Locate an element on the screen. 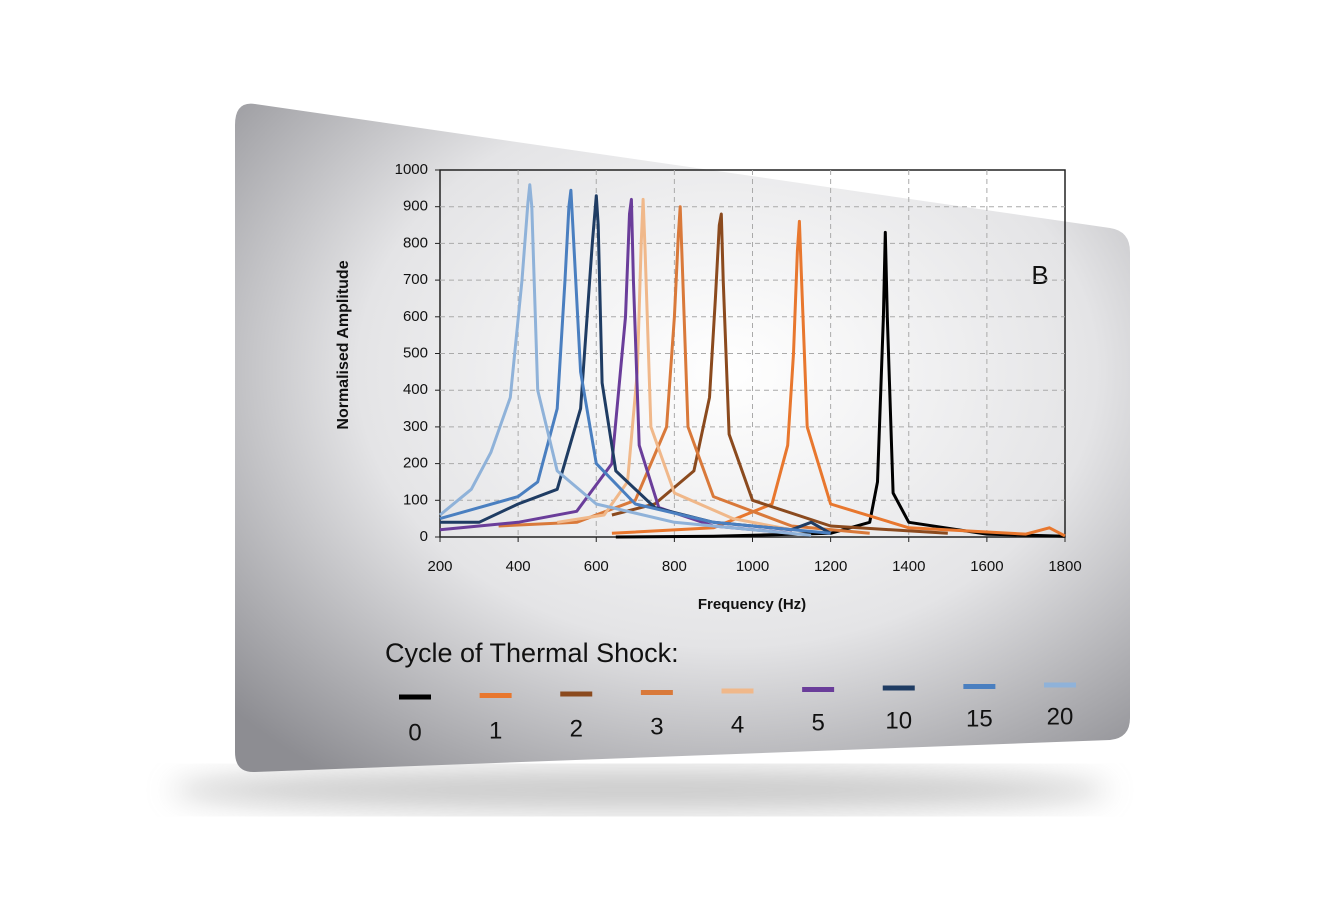 The height and width of the screenshot is (914, 1328). x-tick-label: 1600 is located at coordinates (986, 566).